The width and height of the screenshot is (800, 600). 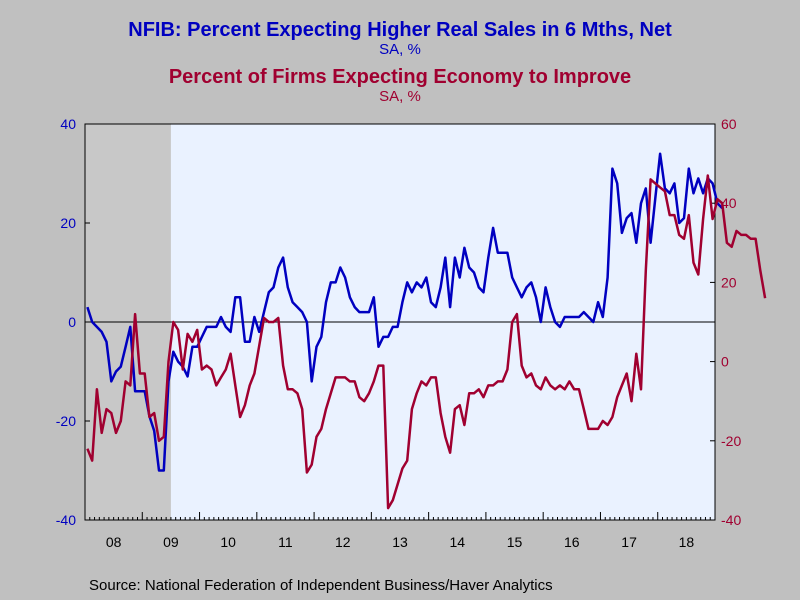 What do you see at coordinates (72, 322) in the screenshot?
I see `y-left-tick-label: 0` at bounding box center [72, 322].